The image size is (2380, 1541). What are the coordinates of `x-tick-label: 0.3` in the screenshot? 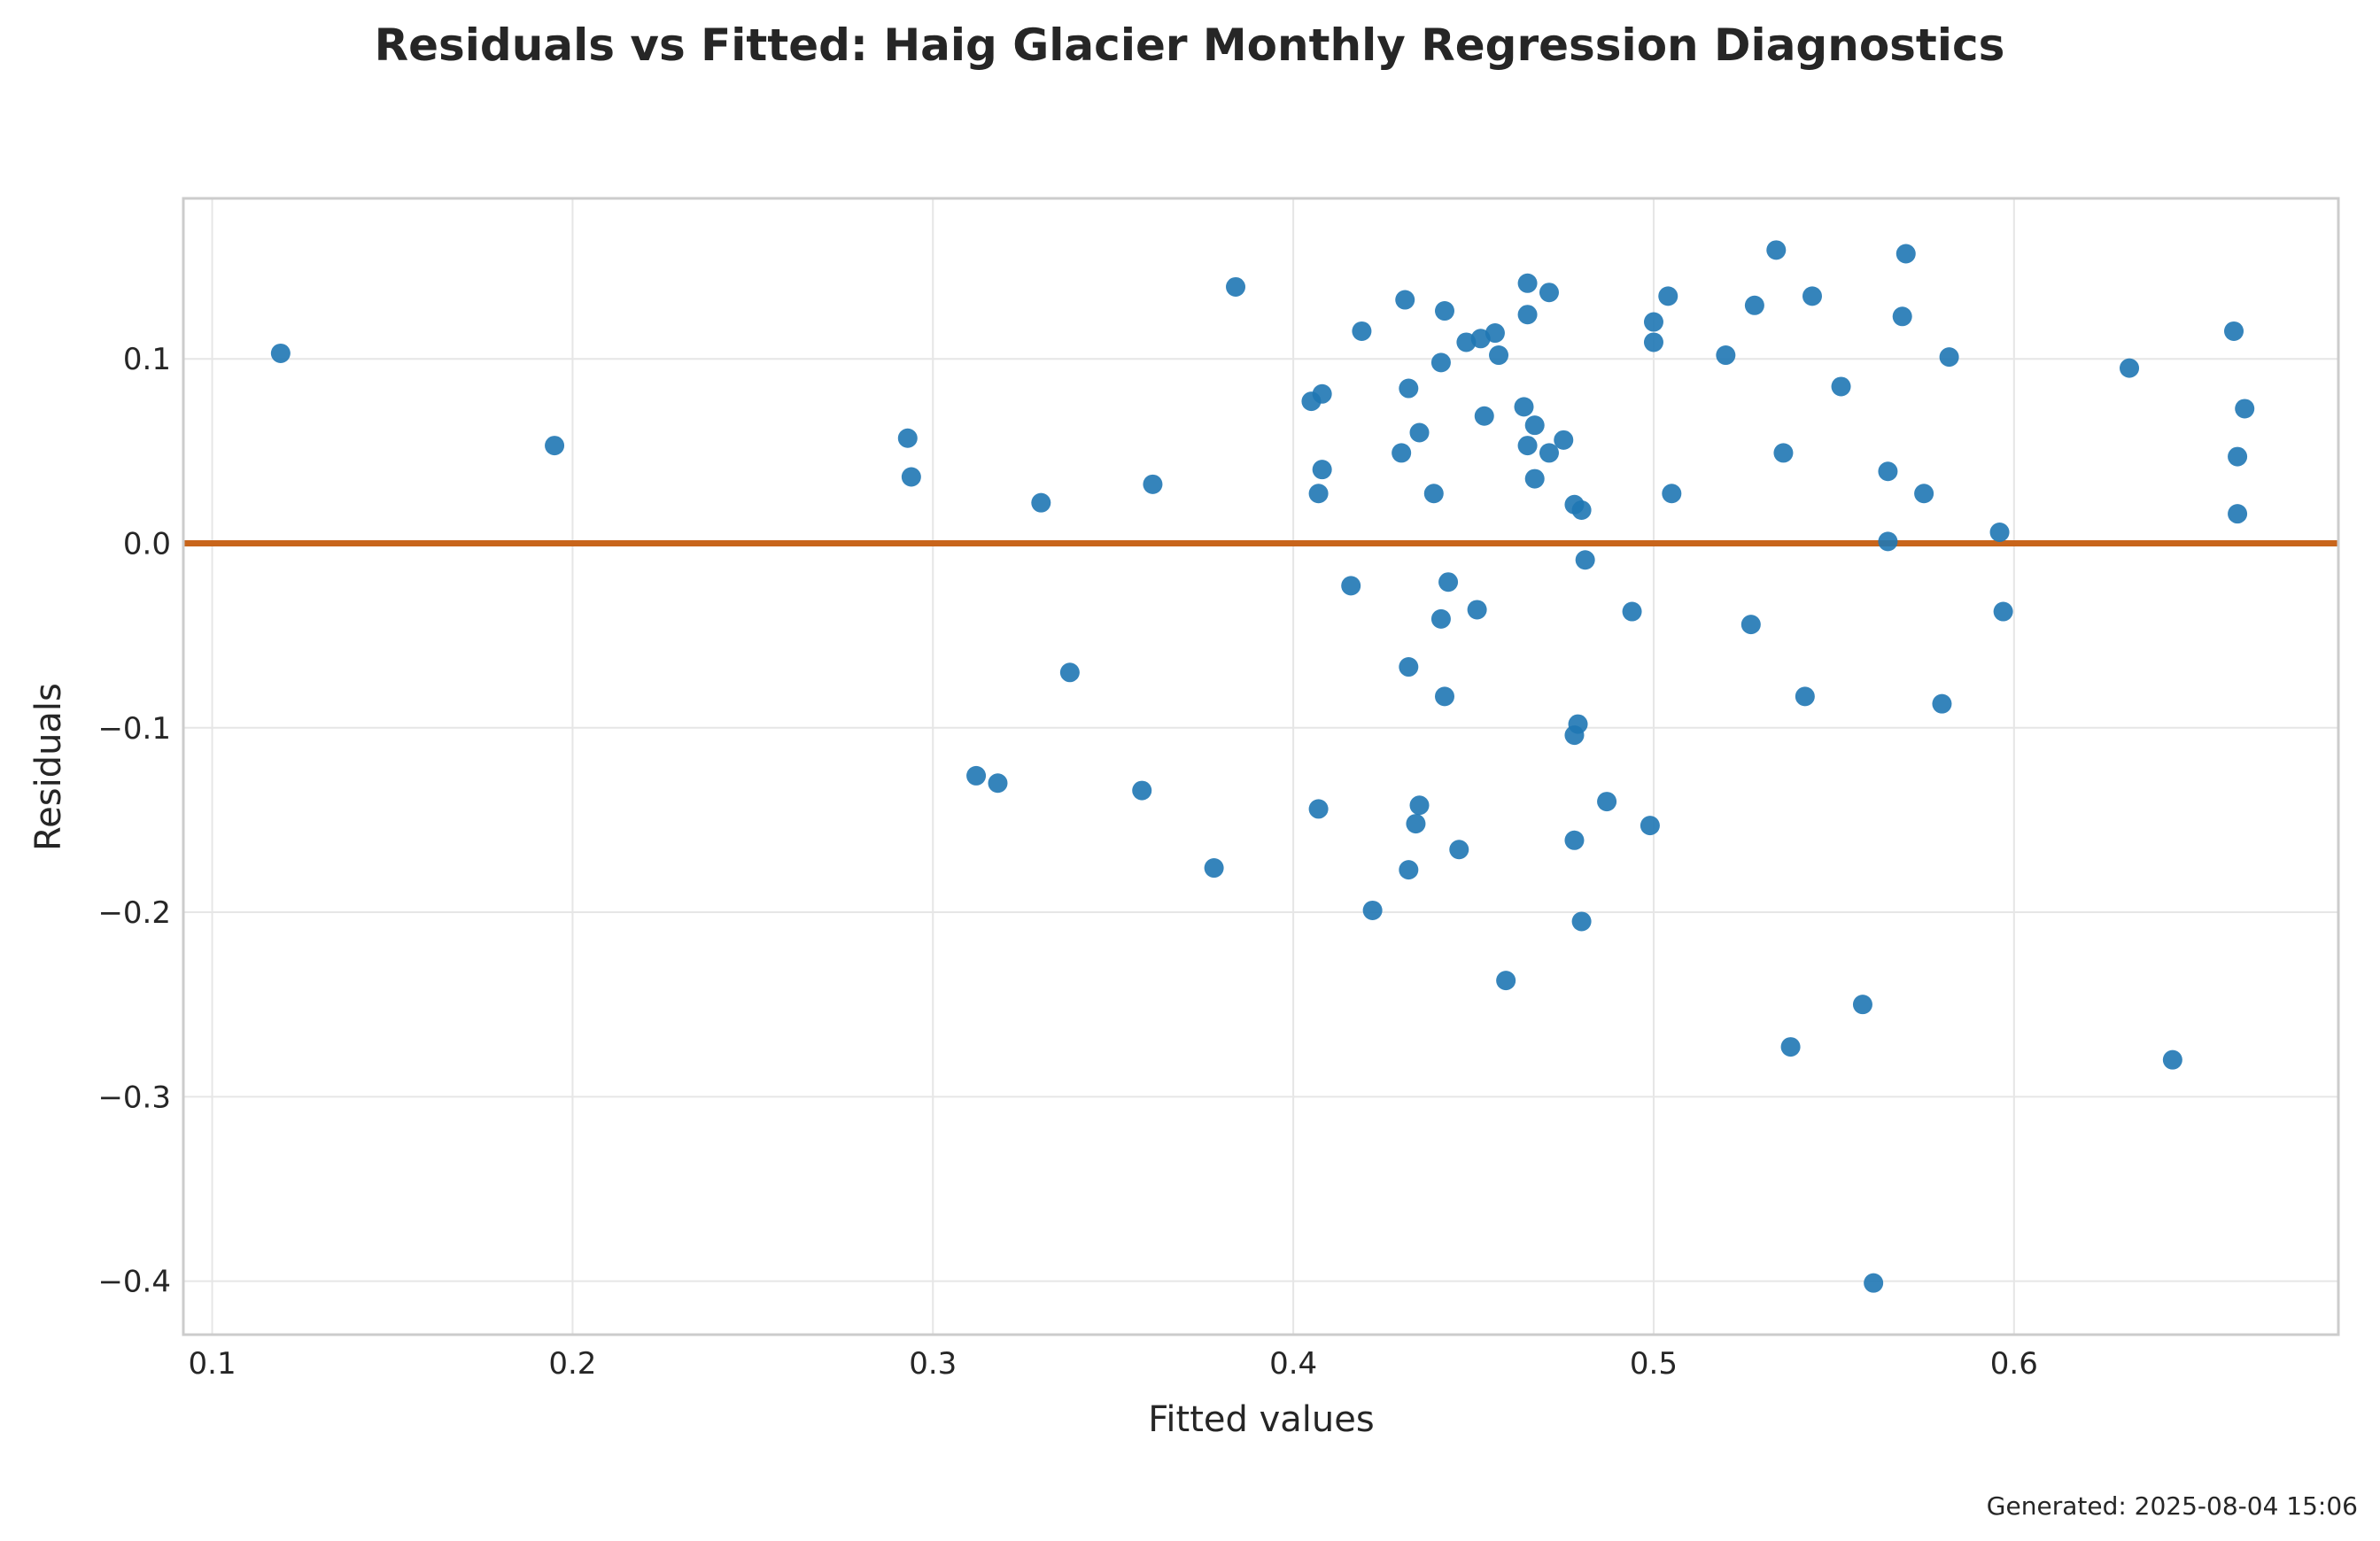 It's located at (933, 1364).